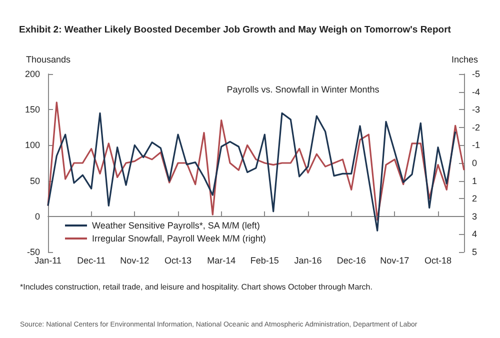  I want to click on y-axis-title: Thousands, so click(49, 59).